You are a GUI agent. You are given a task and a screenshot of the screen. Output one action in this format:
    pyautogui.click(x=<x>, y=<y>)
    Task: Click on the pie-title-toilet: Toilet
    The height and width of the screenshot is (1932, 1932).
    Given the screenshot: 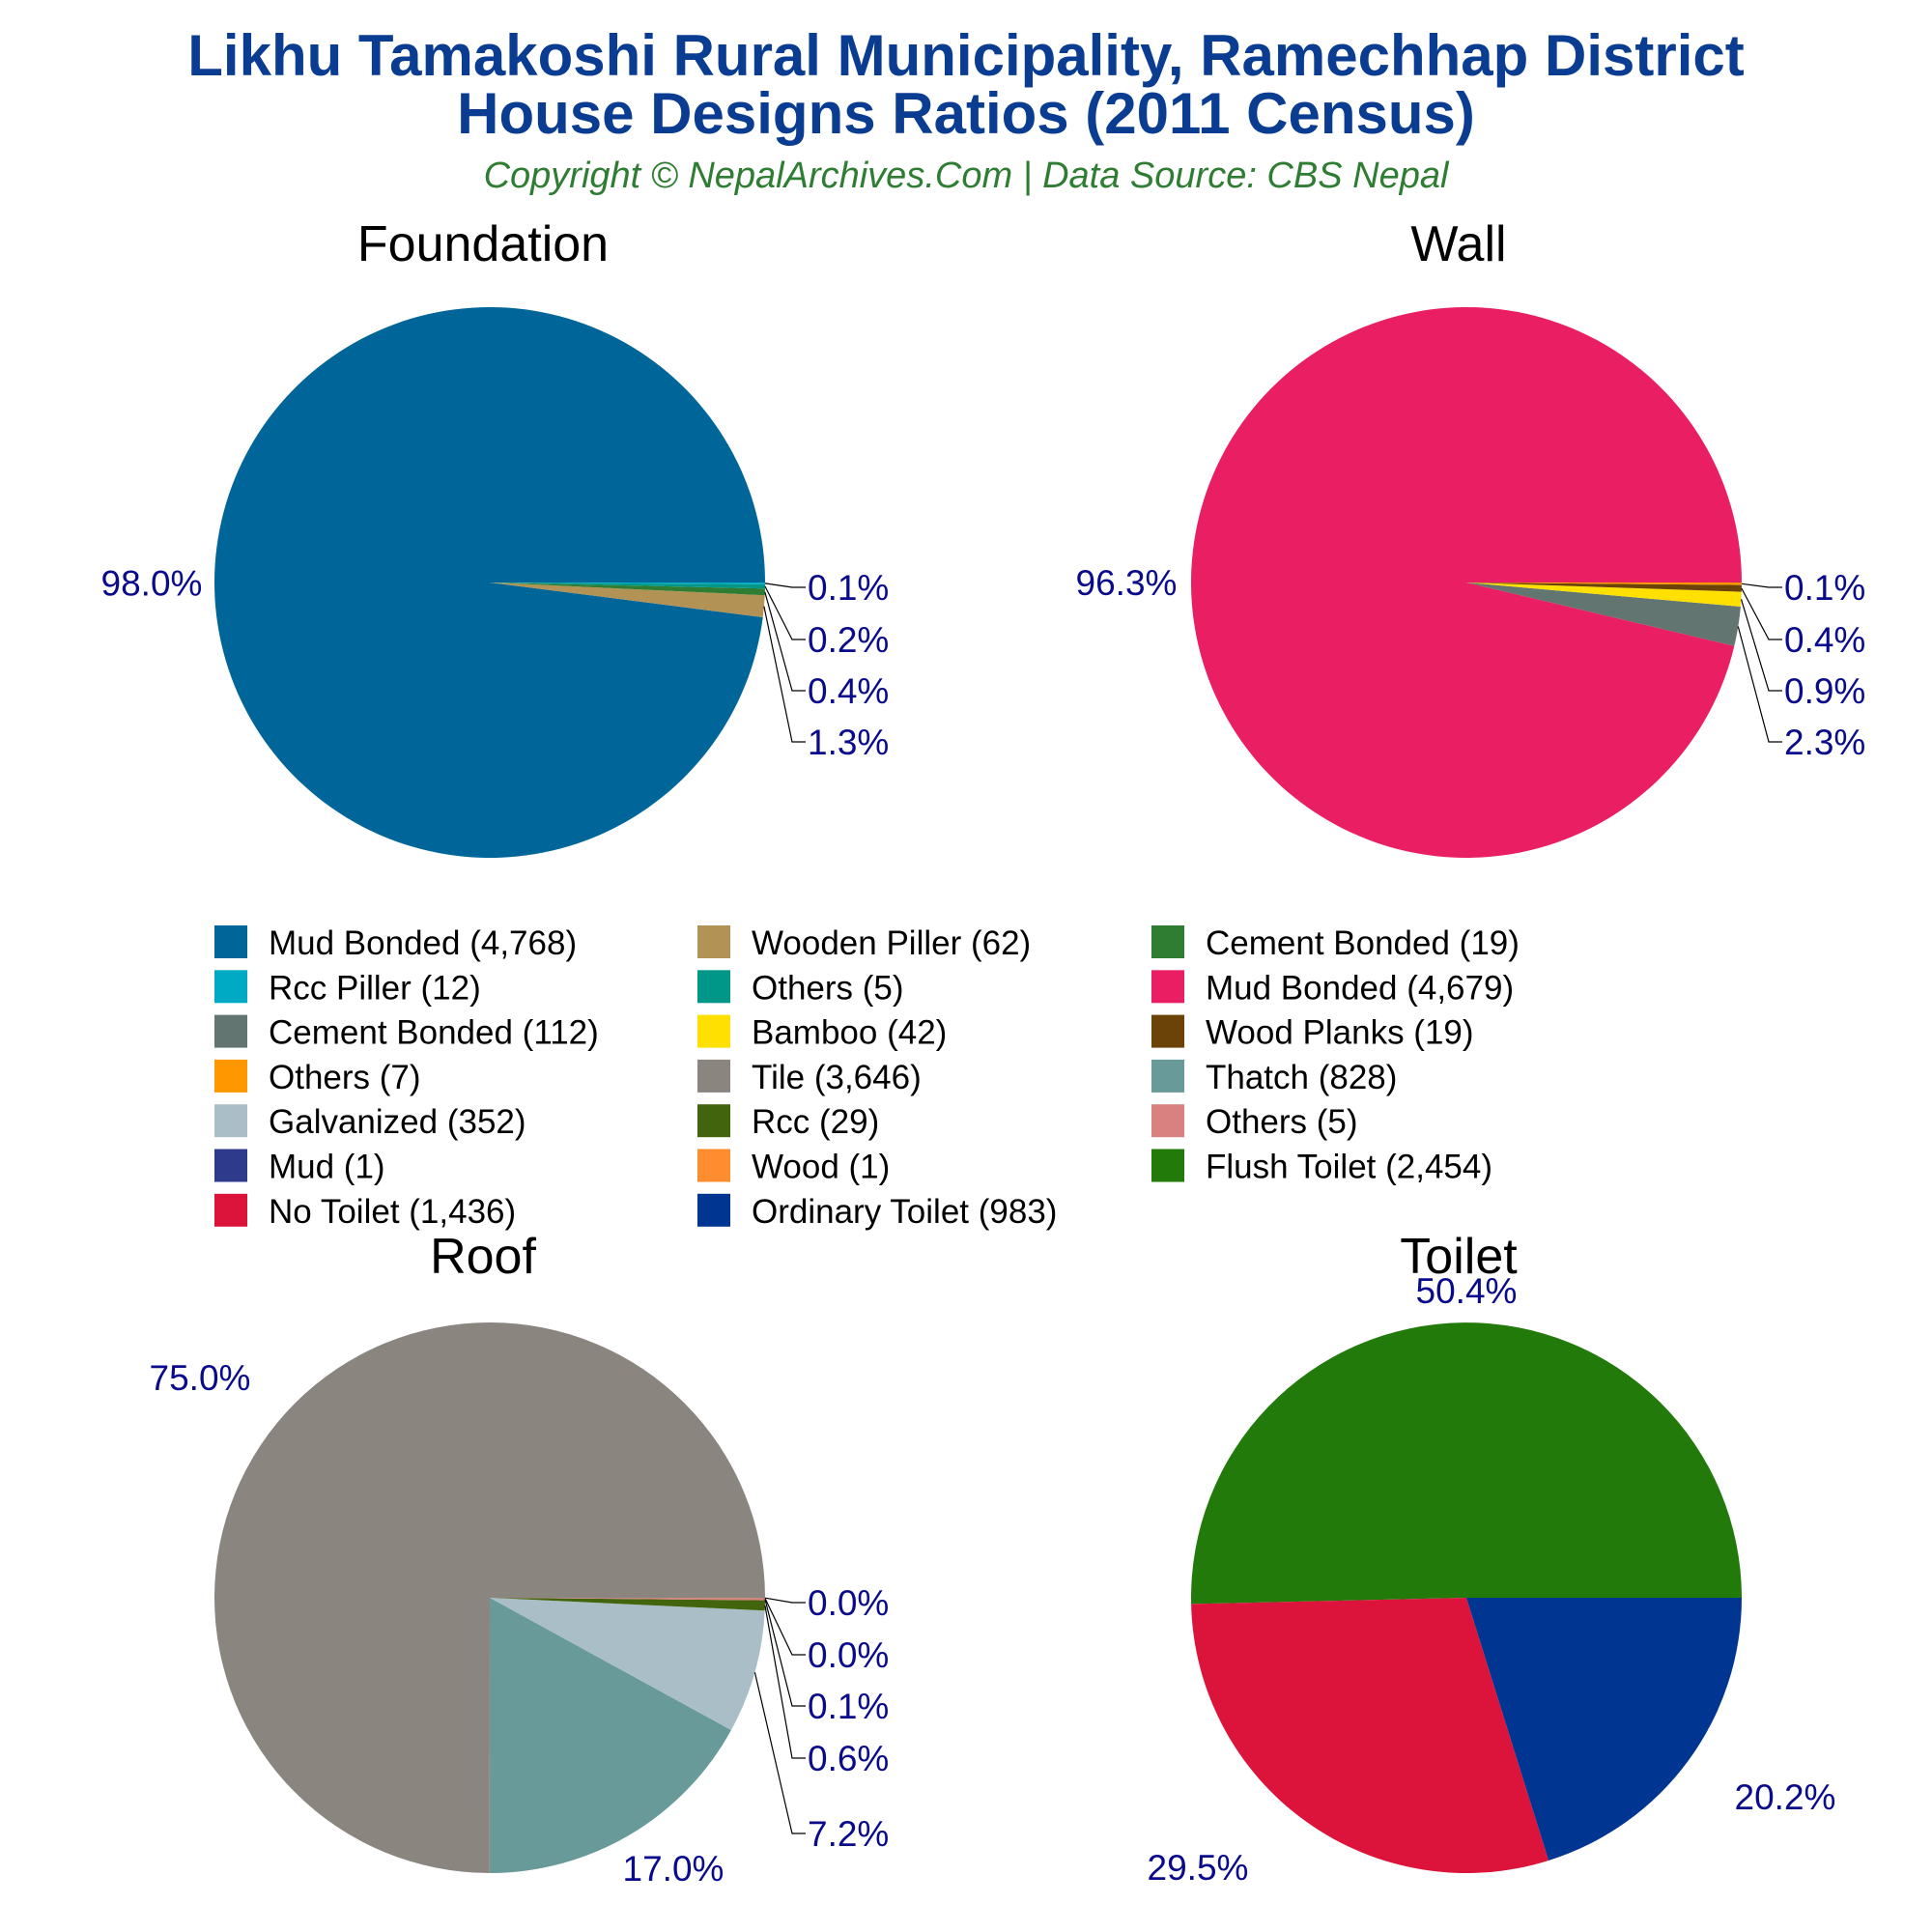 What is the action you would take?
    pyautogui.click(x=1459, y=1257)
    